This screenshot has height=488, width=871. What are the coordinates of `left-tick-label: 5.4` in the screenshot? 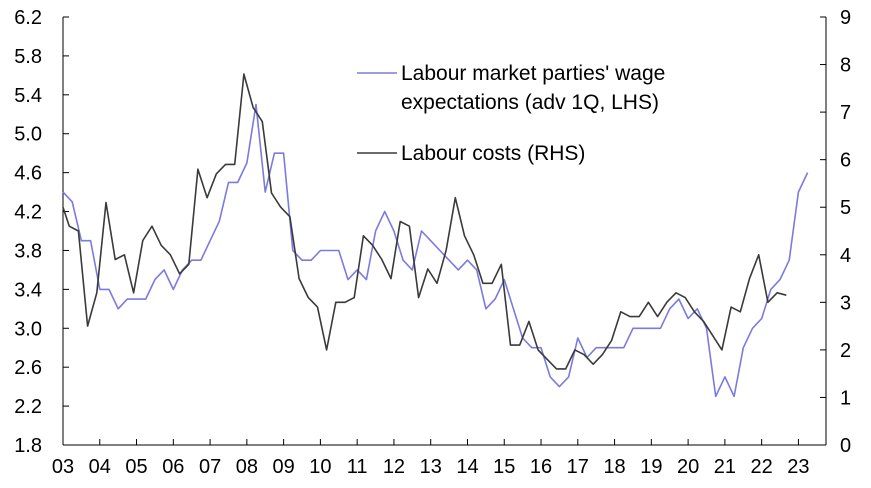 It's located at (28, 96).